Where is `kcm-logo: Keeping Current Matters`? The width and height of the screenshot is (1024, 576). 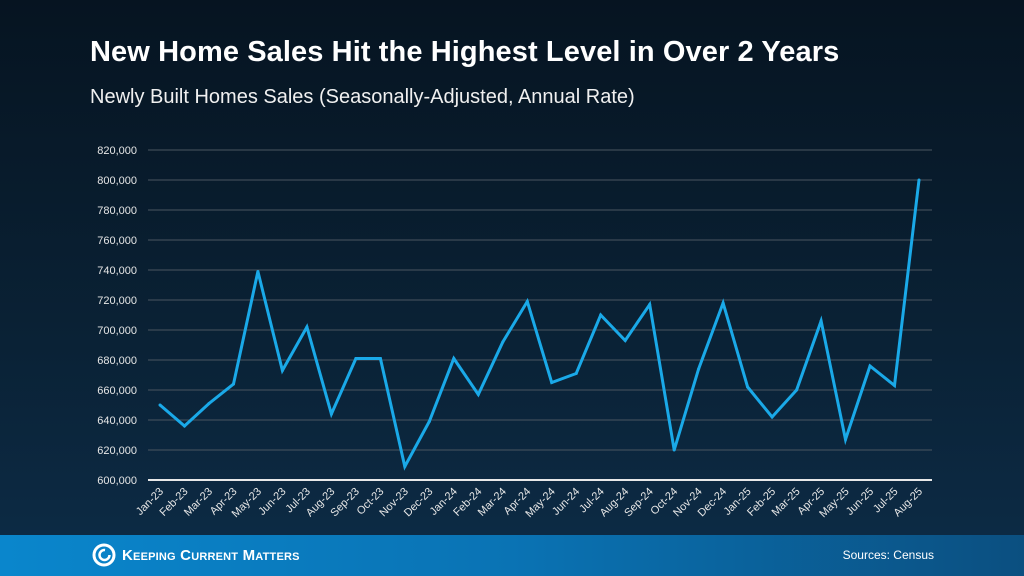
kcm-logo: Keeping Current Matters is located at coordinates (196, 555).